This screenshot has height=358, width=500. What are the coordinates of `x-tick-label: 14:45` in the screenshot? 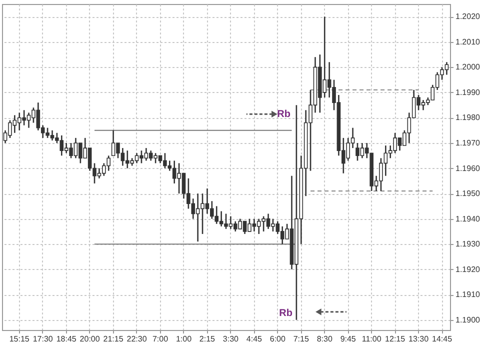 It's located at (442, 339).